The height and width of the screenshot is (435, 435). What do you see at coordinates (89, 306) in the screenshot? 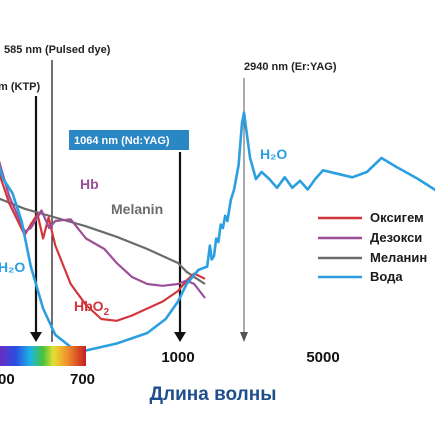
I see `label-hbo2-main: HbO` at bounding box center [89, 306].